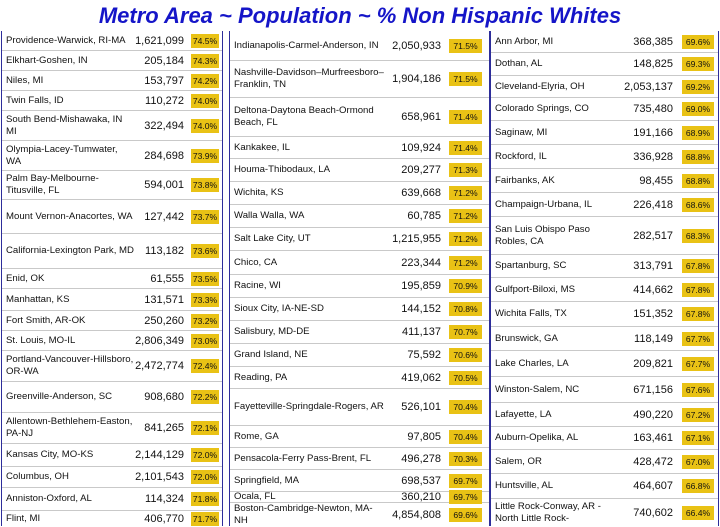  What do you see at coordinates (159, 40) in the screenshot?
I see `population-value: 1,621,099` at bounding box center [159, 40].